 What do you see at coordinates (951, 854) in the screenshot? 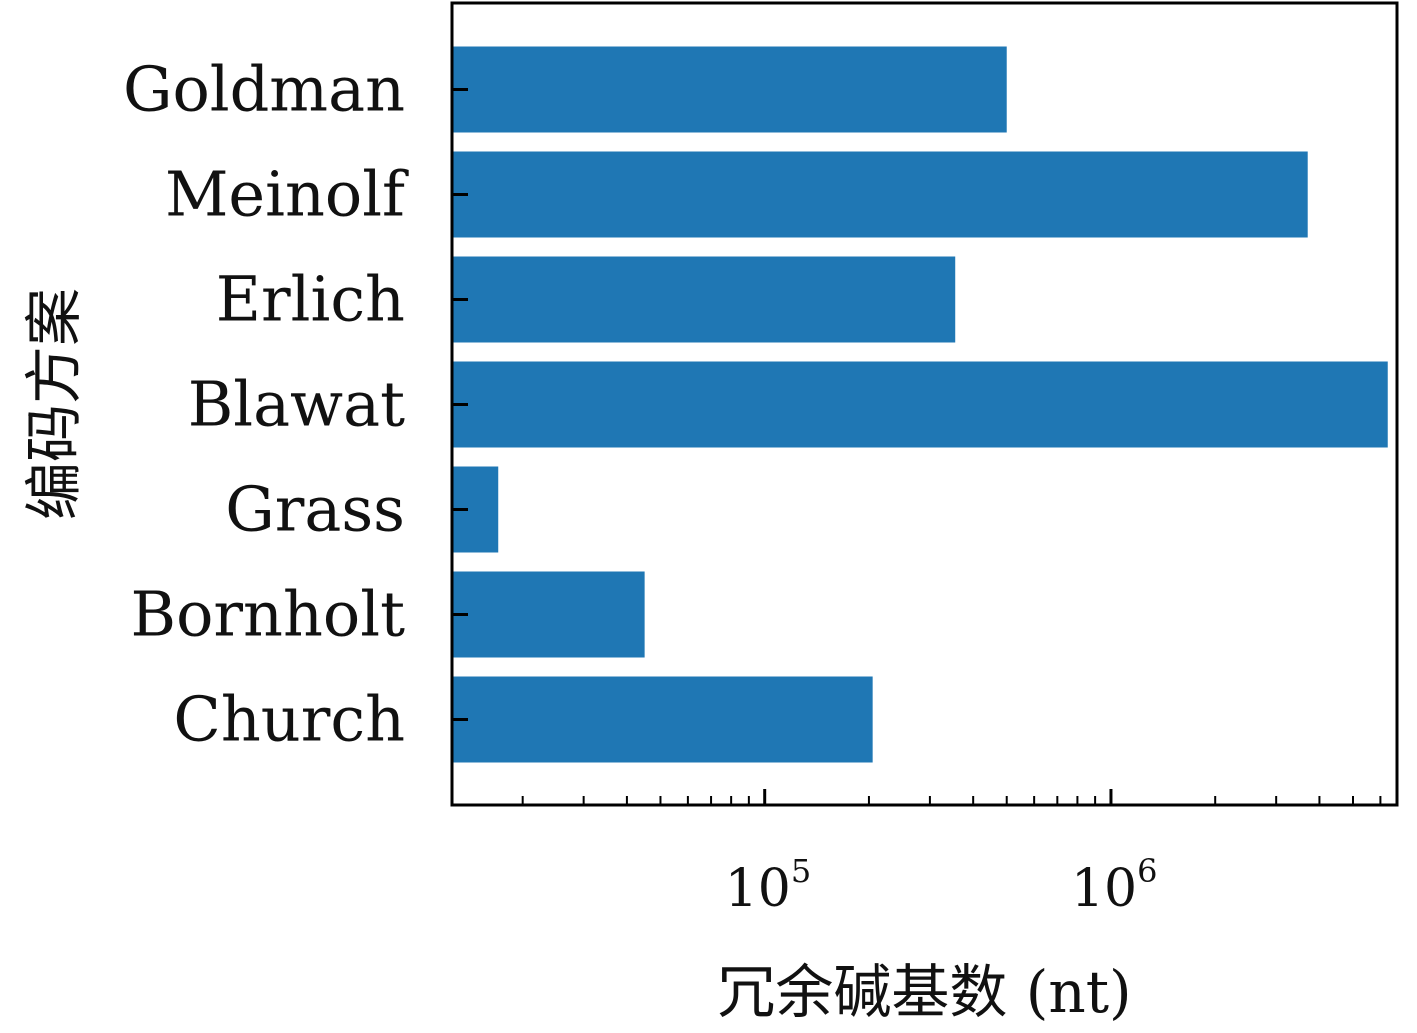
I see `x-ticks-group: 10⁵ 10⁶` at bounding box center [951, 854].